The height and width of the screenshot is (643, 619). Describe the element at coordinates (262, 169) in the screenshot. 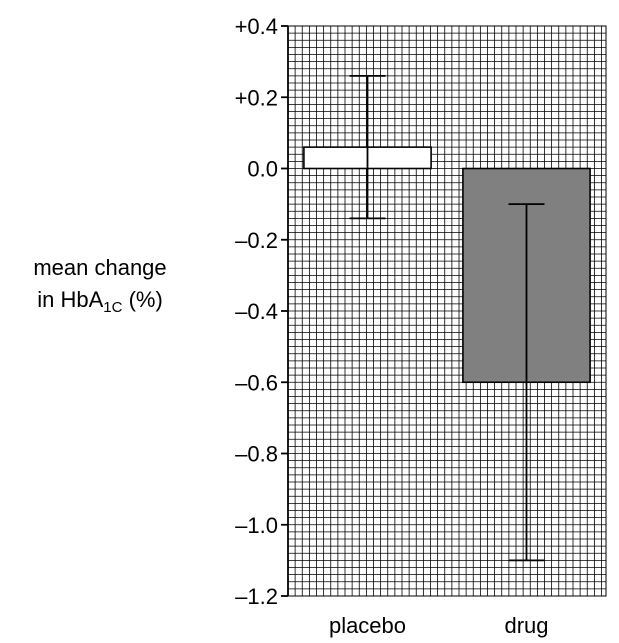

I see `y-tick-label: 0.0` at that location.